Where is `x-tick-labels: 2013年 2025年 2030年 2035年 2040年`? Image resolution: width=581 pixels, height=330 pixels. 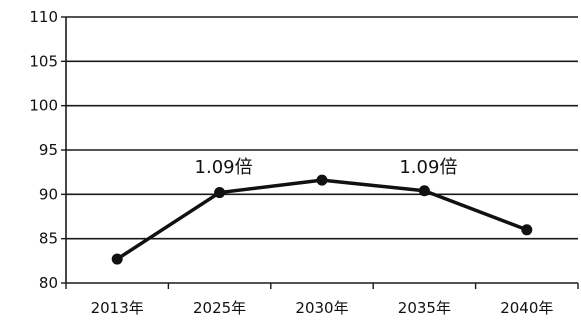
x-tick-labels: 2013年 2025年 2030年 2035年 2040年 is located at coordinates (322, 308).